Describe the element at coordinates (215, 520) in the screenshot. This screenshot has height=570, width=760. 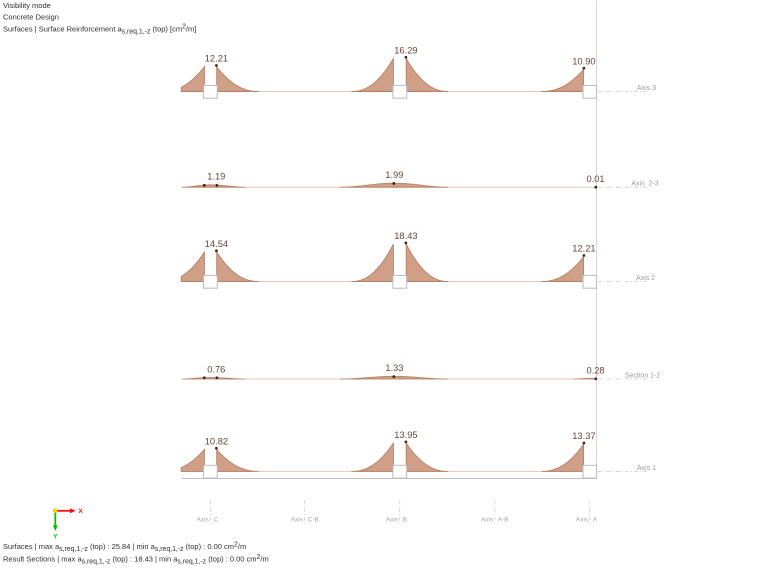
I see `svg-text: C` at that location.